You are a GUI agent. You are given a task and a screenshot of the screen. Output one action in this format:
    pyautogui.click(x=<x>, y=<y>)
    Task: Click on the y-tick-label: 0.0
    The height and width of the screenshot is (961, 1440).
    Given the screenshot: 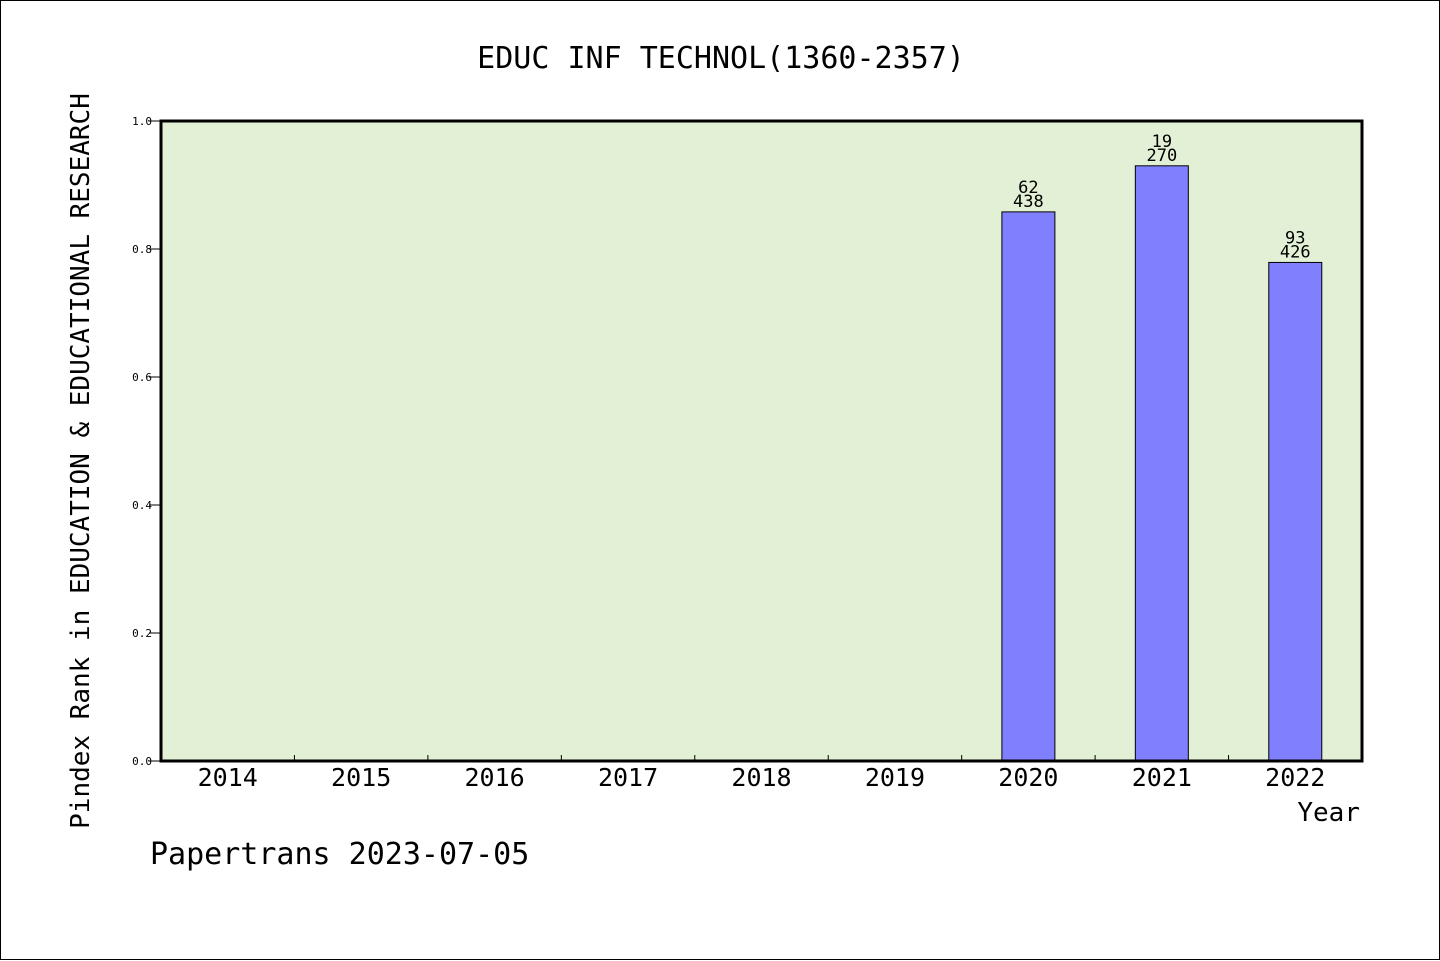 What is the action you would take?
    pyautogui.click(x=142, y=761)
    